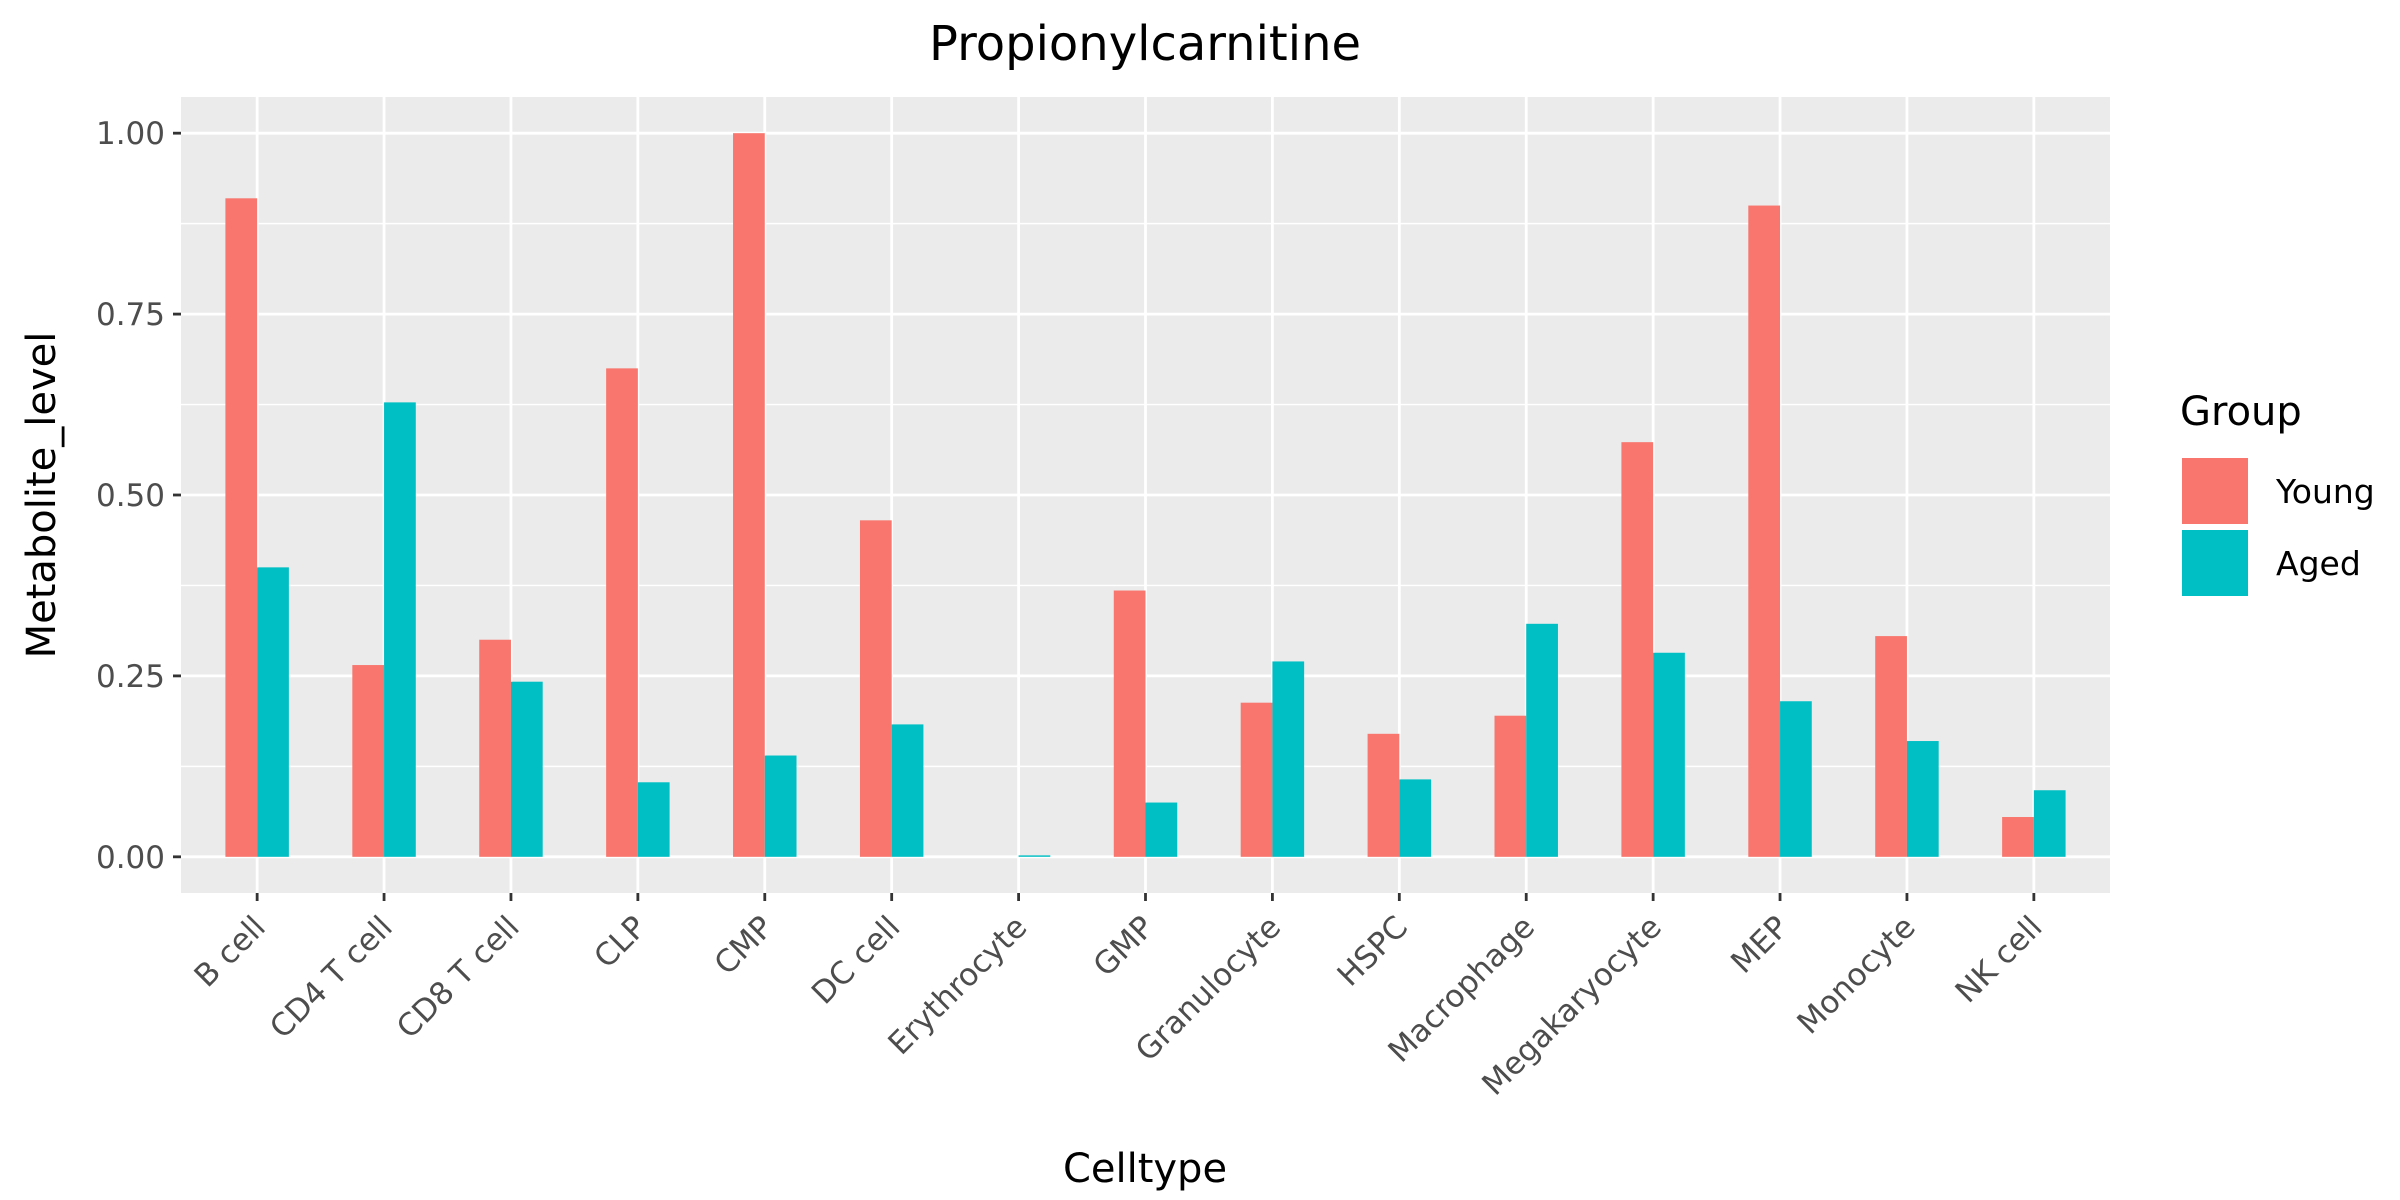 The height and width of the screenshot is (1200, 2400). Describe the element at coordinates (2215, 563) in the screenshot. I see `legend-key-aged` at that location.